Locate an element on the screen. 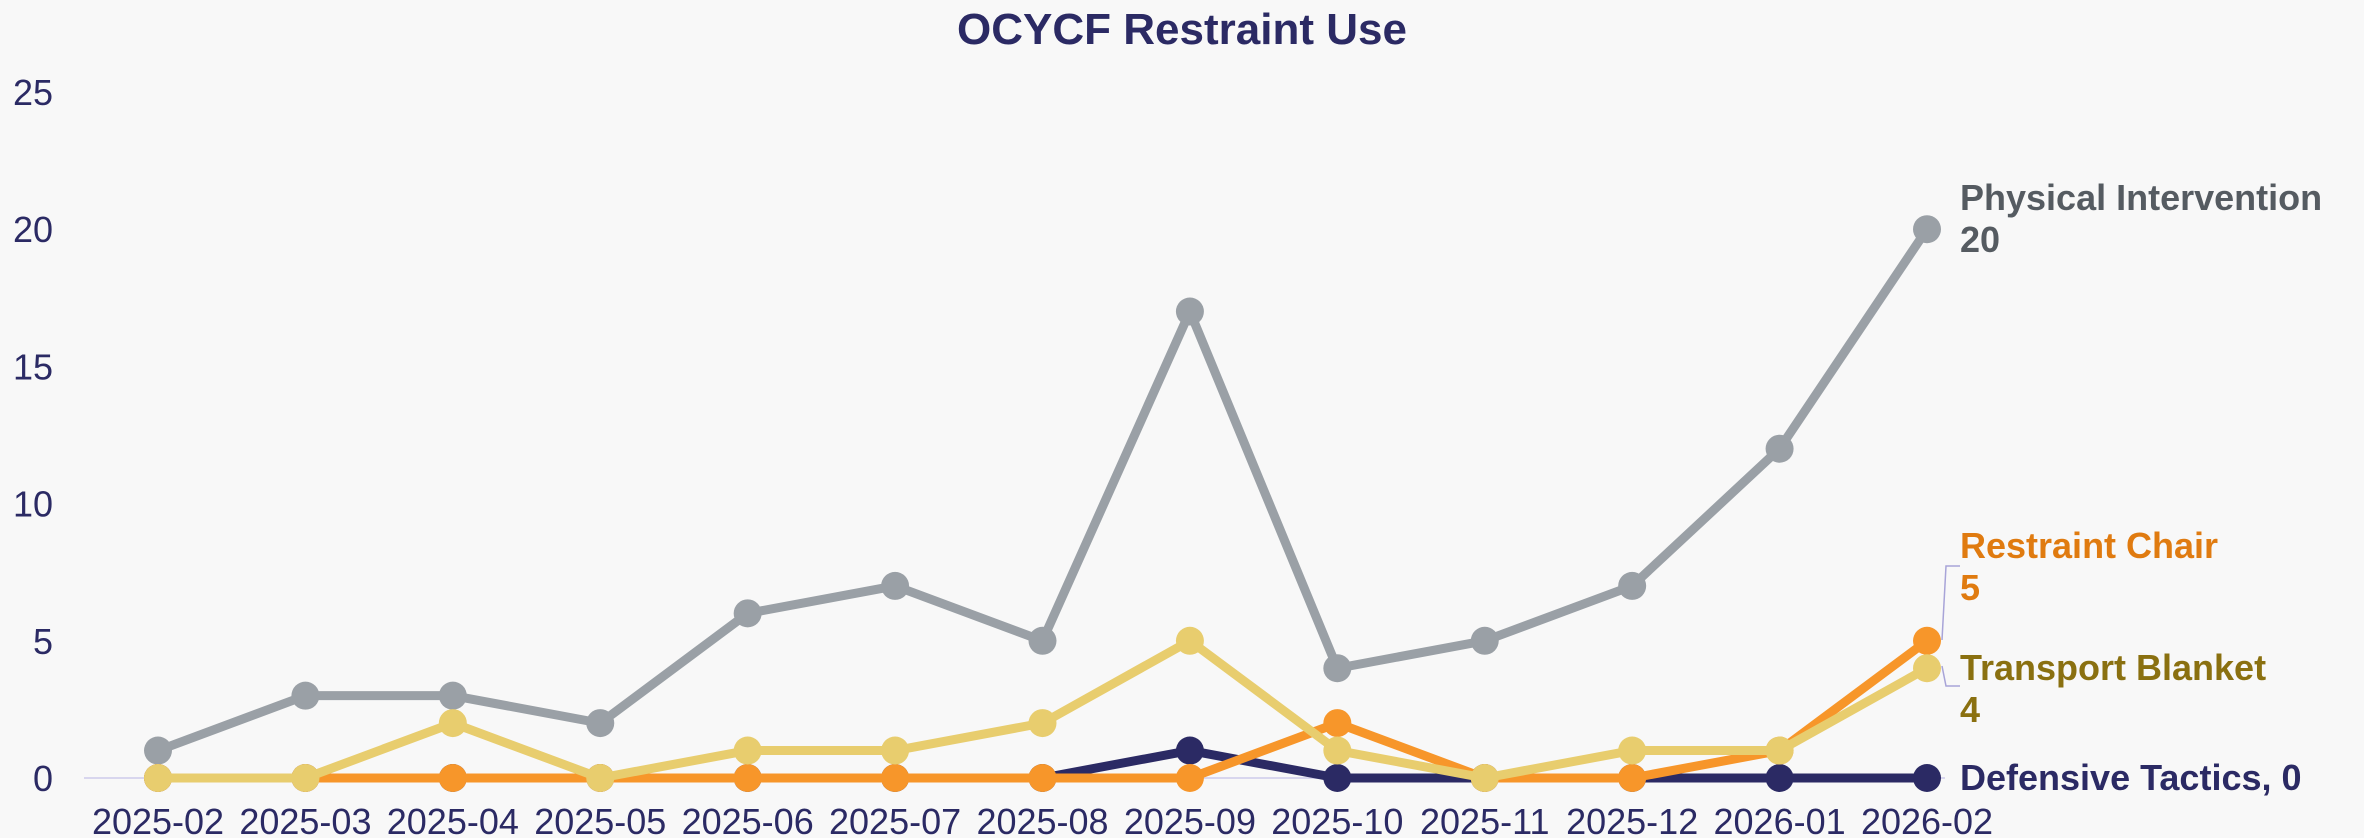  end-label: Restraint Chair is located at coordinates (2089, 545).